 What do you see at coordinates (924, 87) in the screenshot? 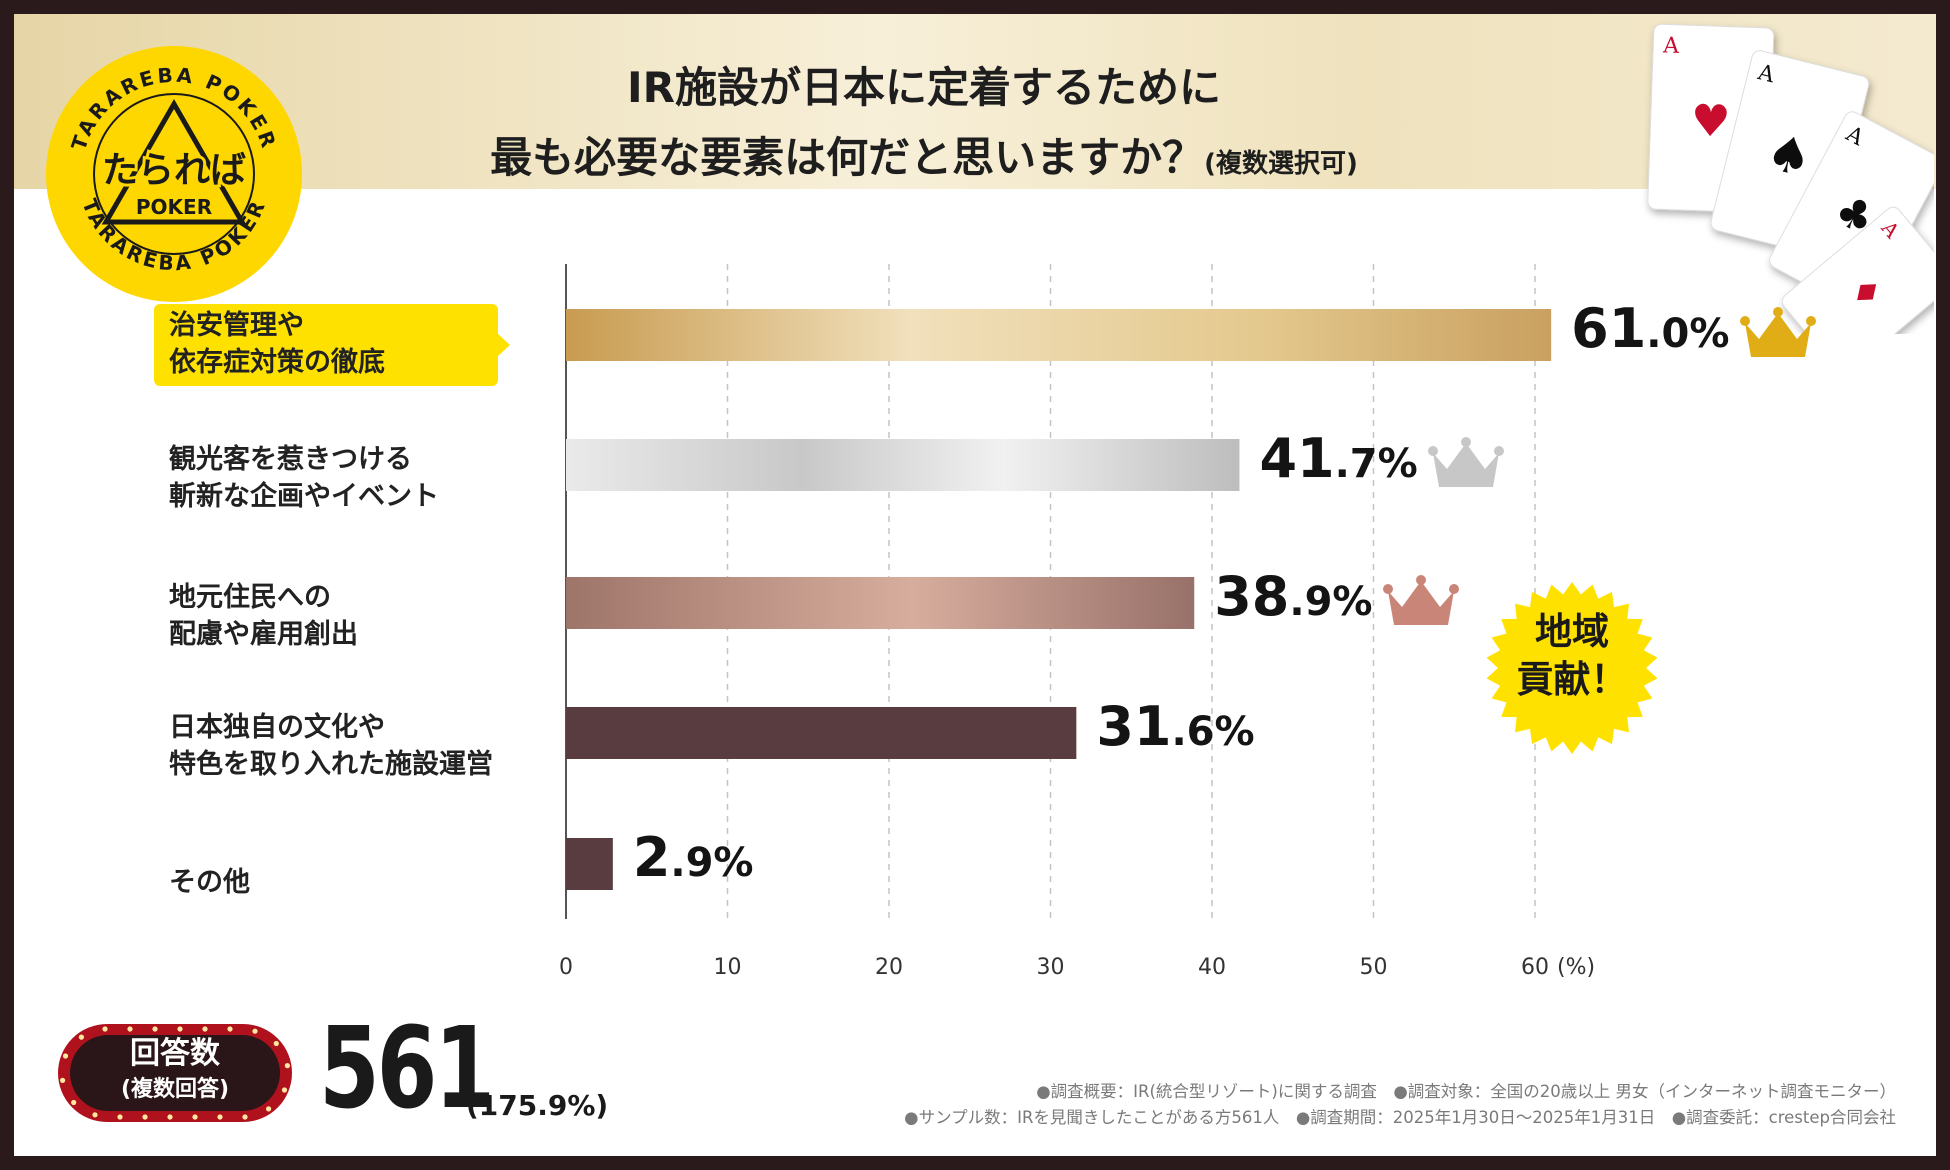
I see `title-line-1: IR施設が日本に定着するために` at bounding box center [924, 87].